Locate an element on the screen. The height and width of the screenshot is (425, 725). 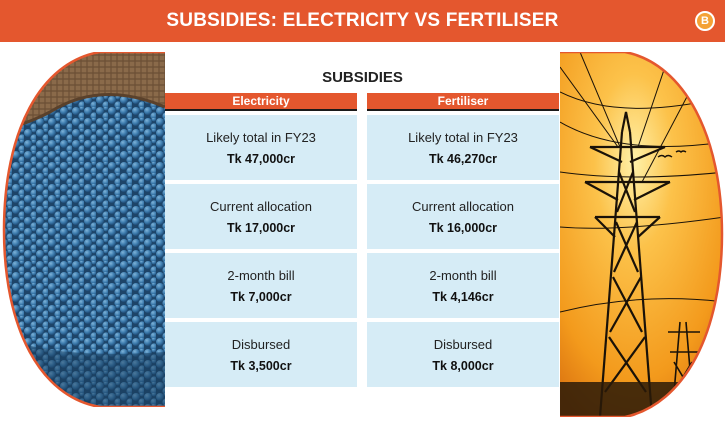
section-title: SUBSIDIES is located at coordinates (362, 77).